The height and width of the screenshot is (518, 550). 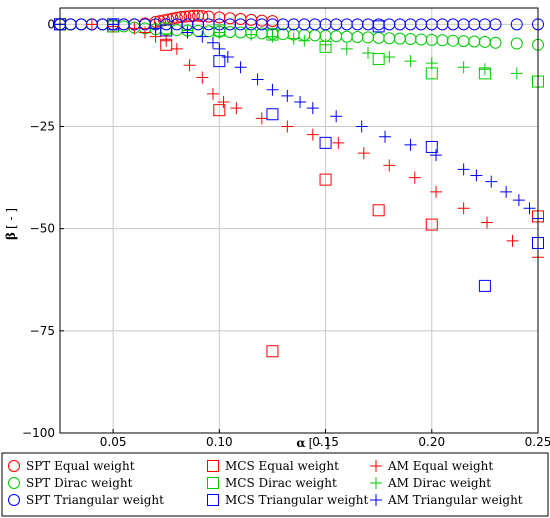 What do you see at coordinates (439, 483) in the screenshot?
I see `legend-label: AM Dirac weight` at bounding box center [439, 483].